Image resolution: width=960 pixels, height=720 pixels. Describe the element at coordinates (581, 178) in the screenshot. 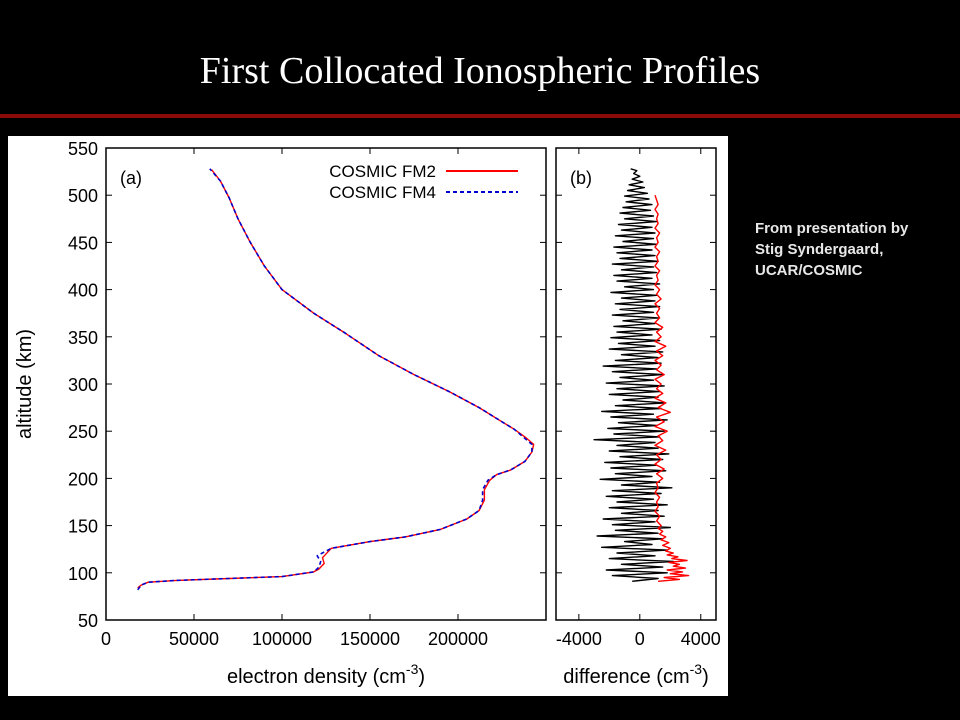

I see `panel-label: (b)` at that location.